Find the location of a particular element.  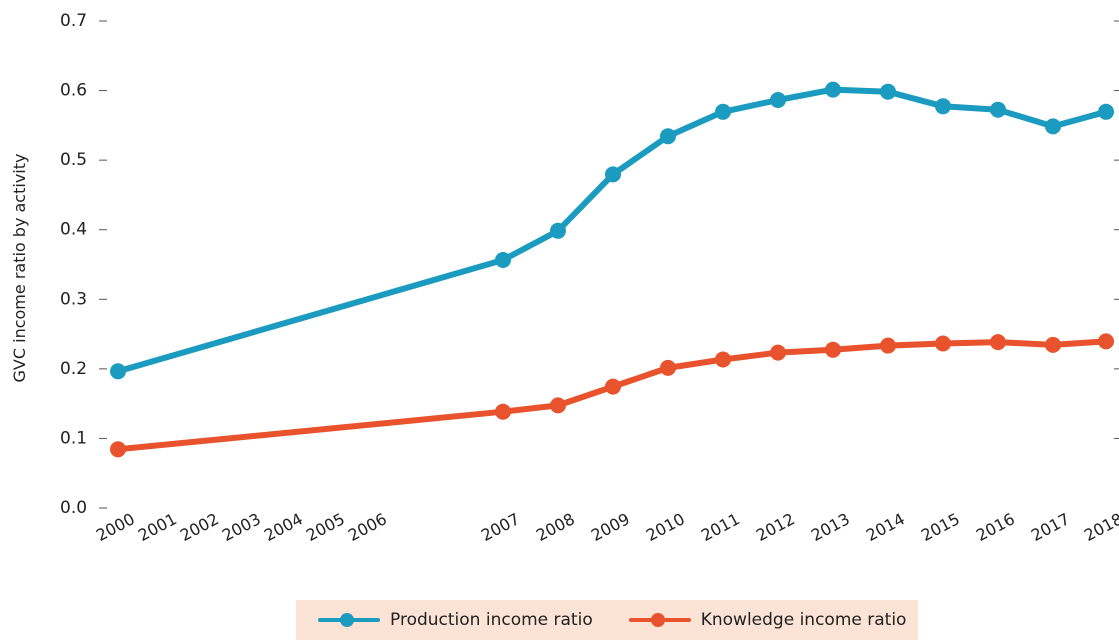

y-tick-label: 0.6 is located at coordinates (73, 91).